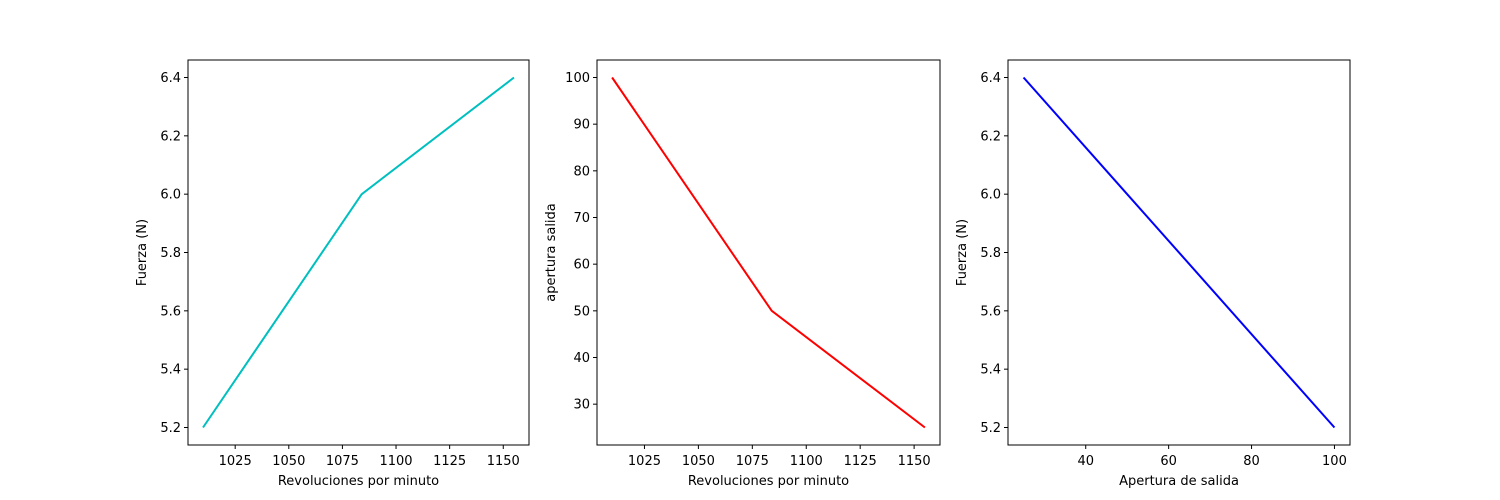 This screenshot has width=1500, height=500. Describe the element at coordinates (1251, 461) in the screenshot. I see `x-tick-label: 80` at that location.